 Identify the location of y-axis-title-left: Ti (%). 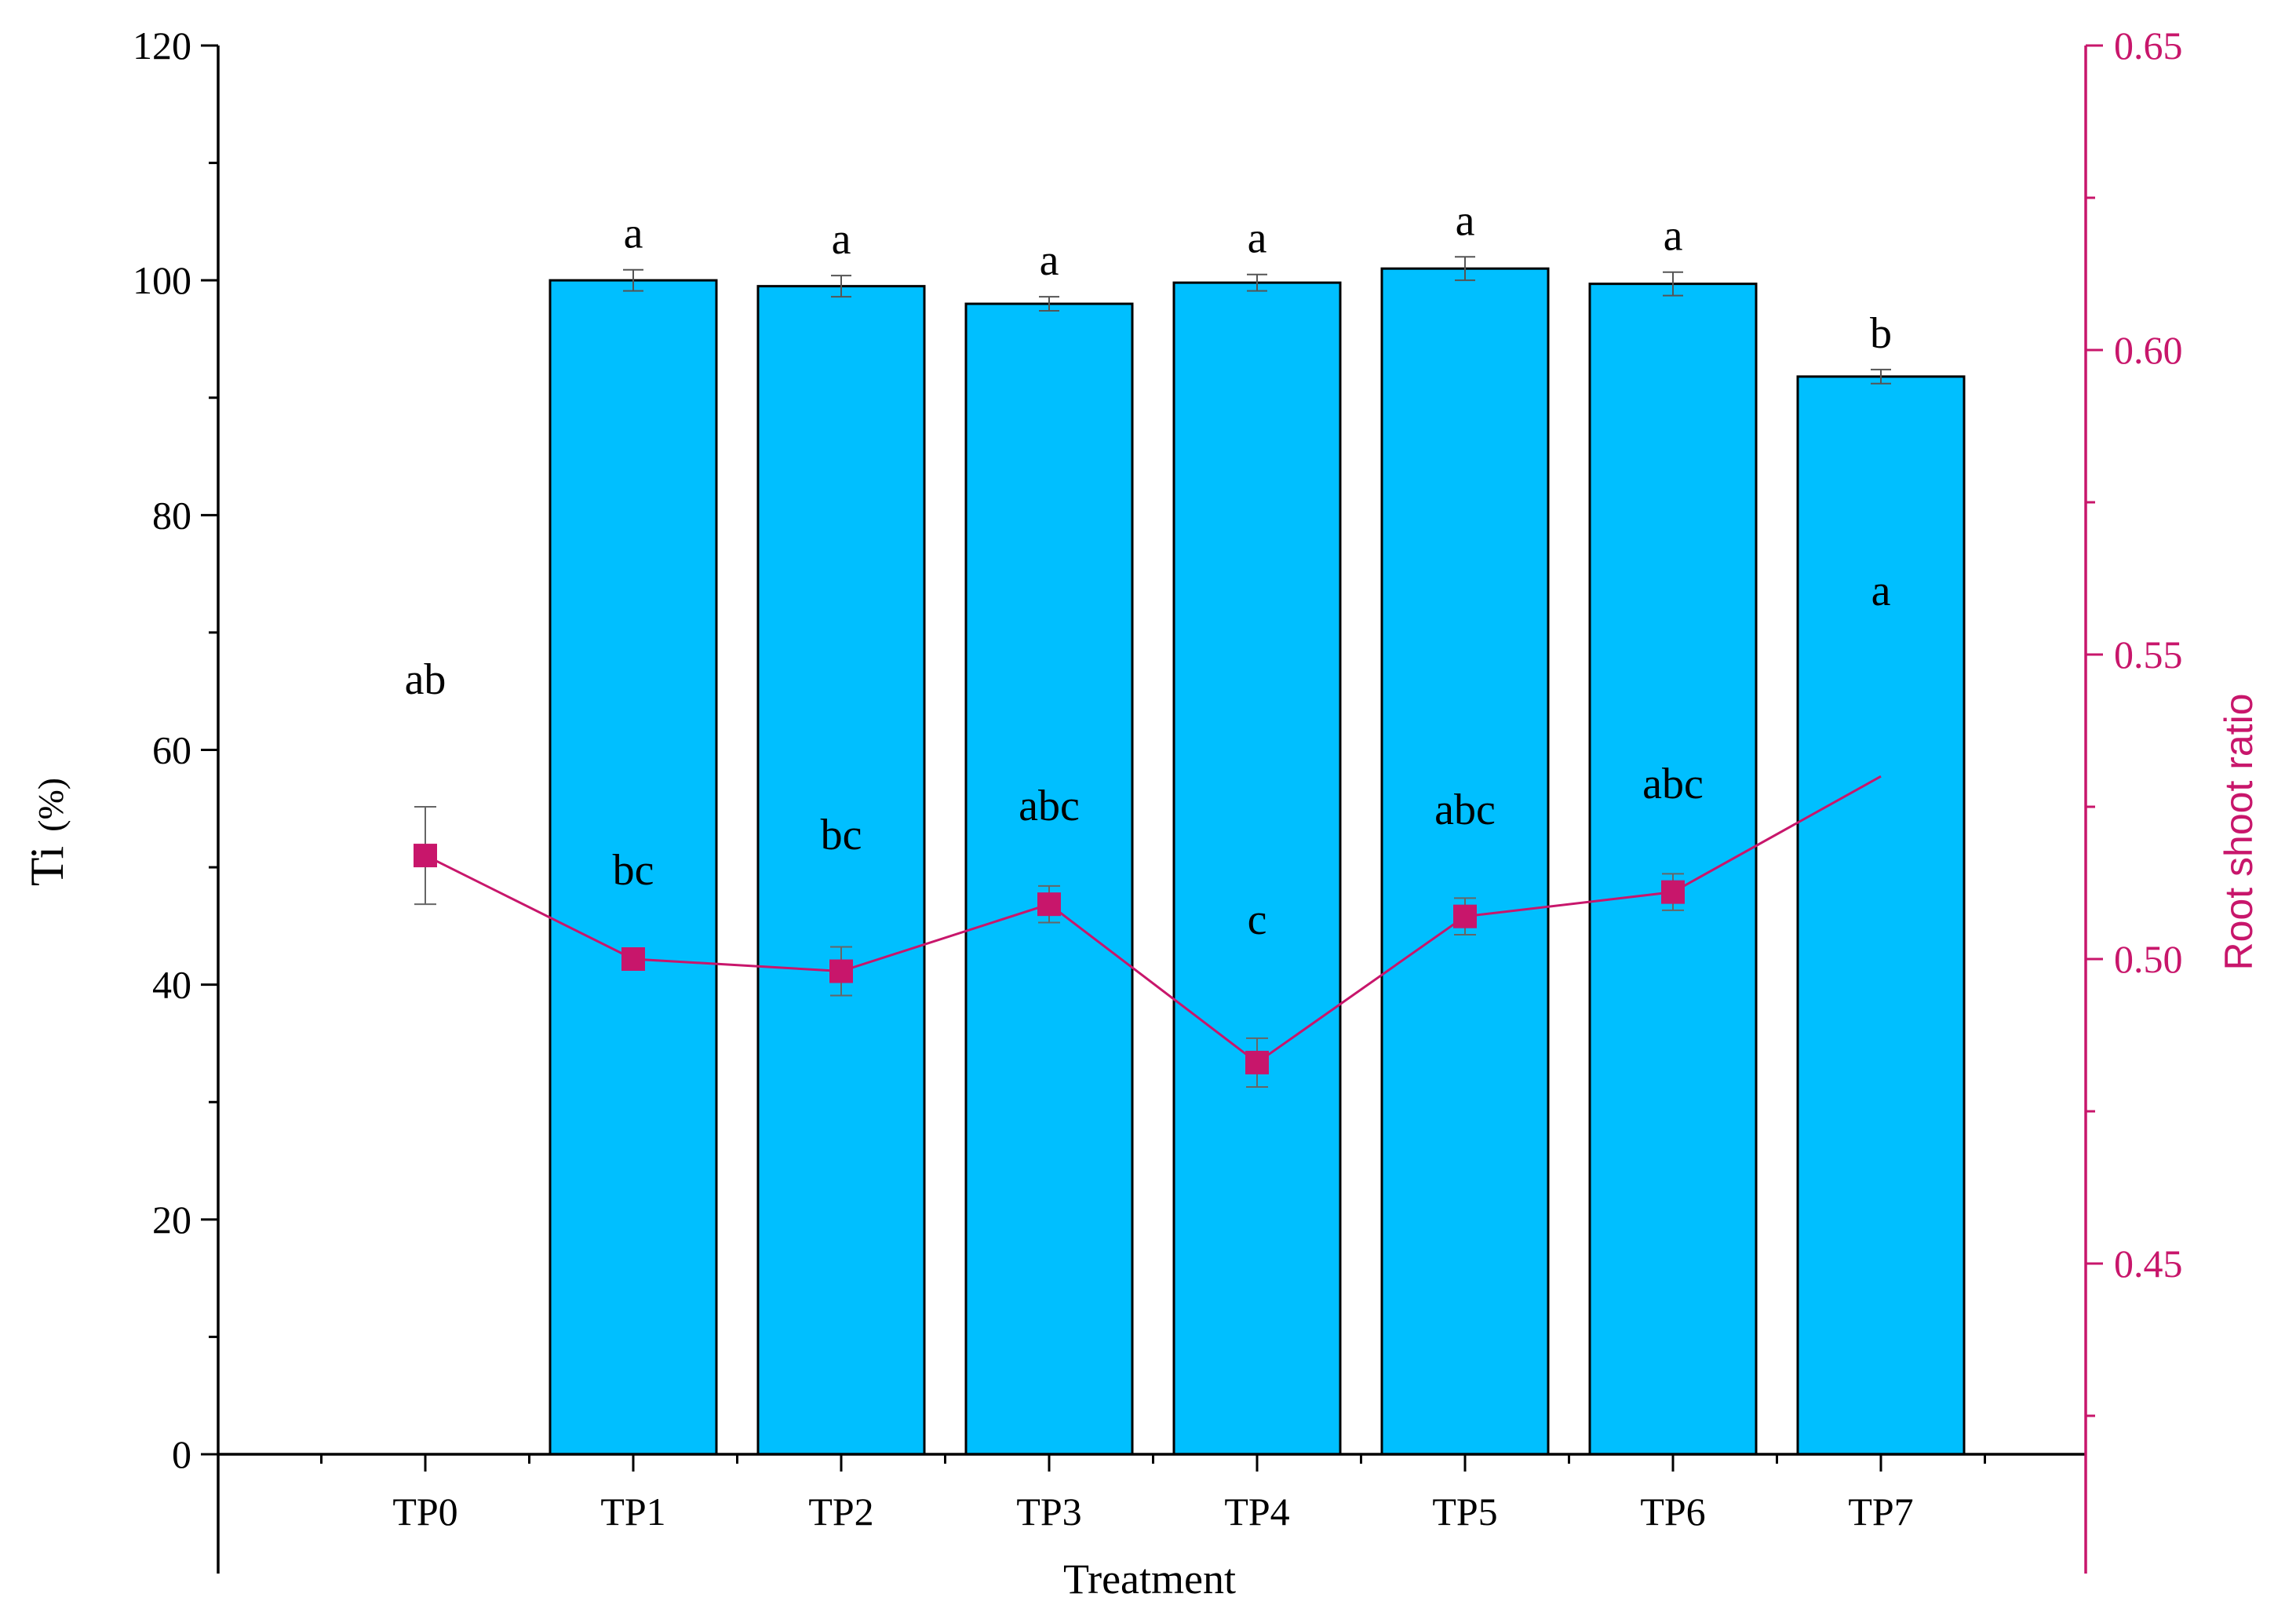
(47, 832).